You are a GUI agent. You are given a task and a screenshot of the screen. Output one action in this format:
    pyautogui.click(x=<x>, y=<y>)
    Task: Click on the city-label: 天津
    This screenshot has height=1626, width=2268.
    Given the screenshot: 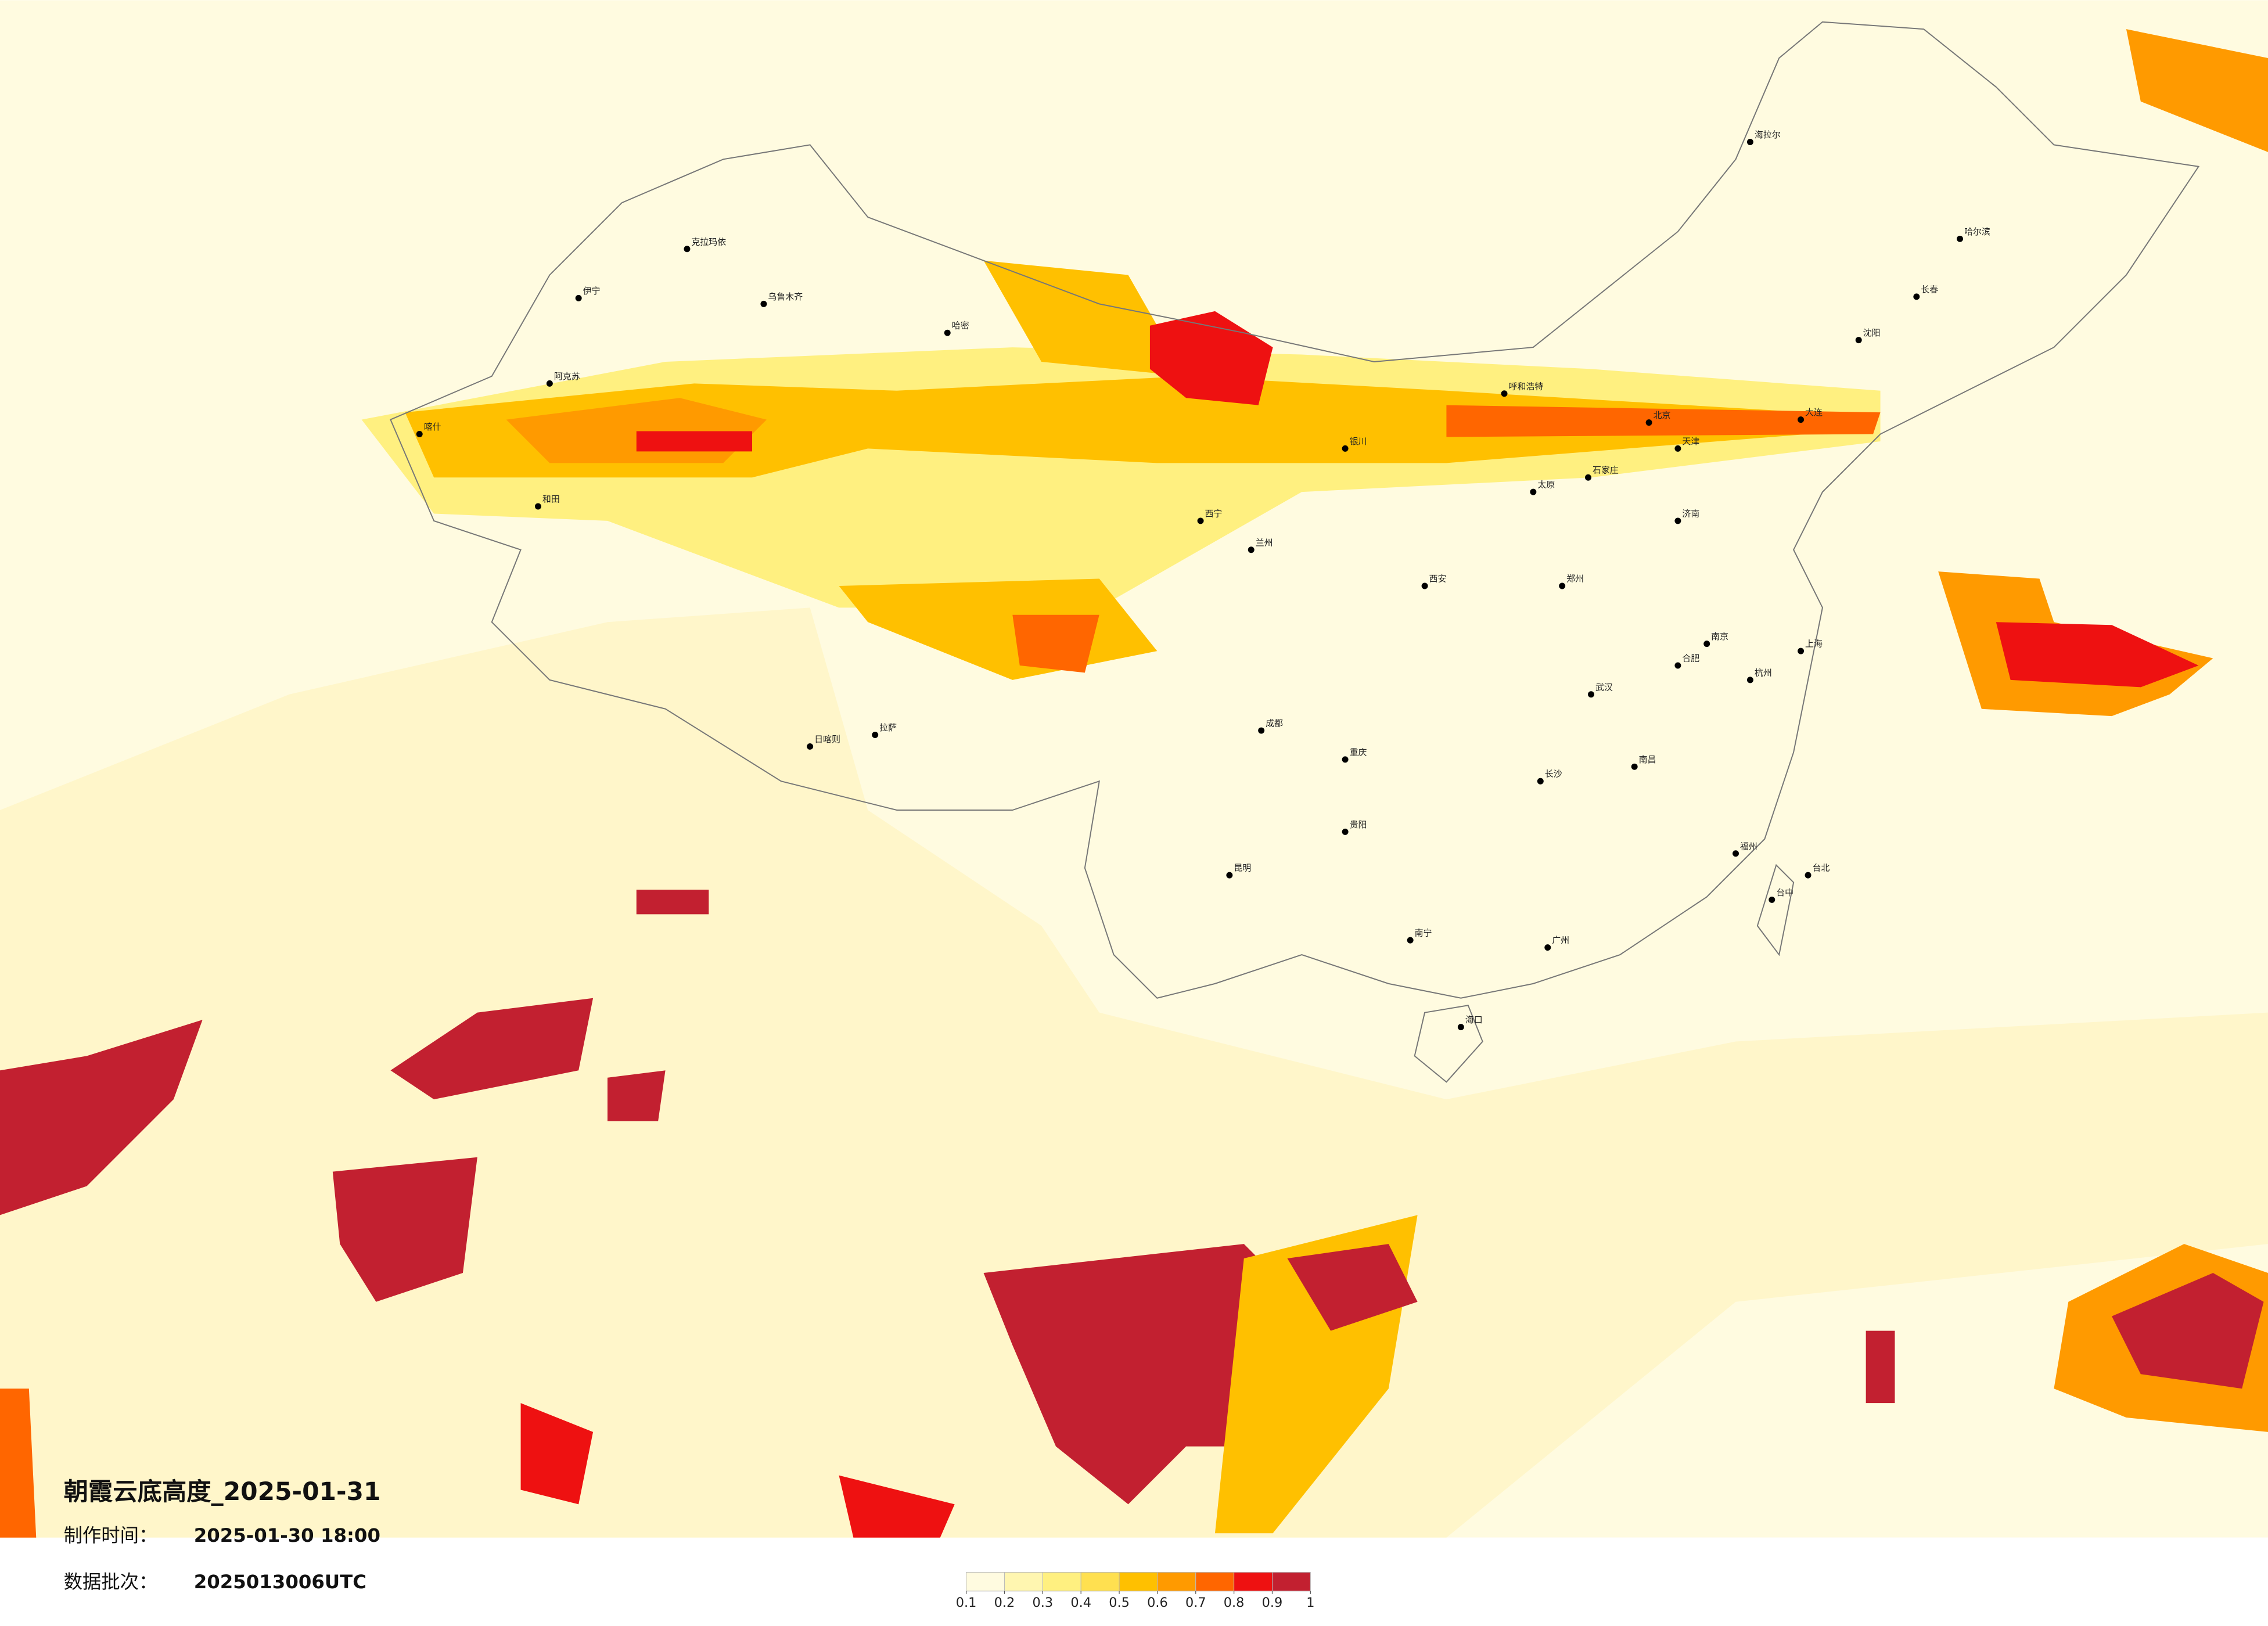 What is the action you would take?
    pyautogui.click(x=1690, y=441)
    